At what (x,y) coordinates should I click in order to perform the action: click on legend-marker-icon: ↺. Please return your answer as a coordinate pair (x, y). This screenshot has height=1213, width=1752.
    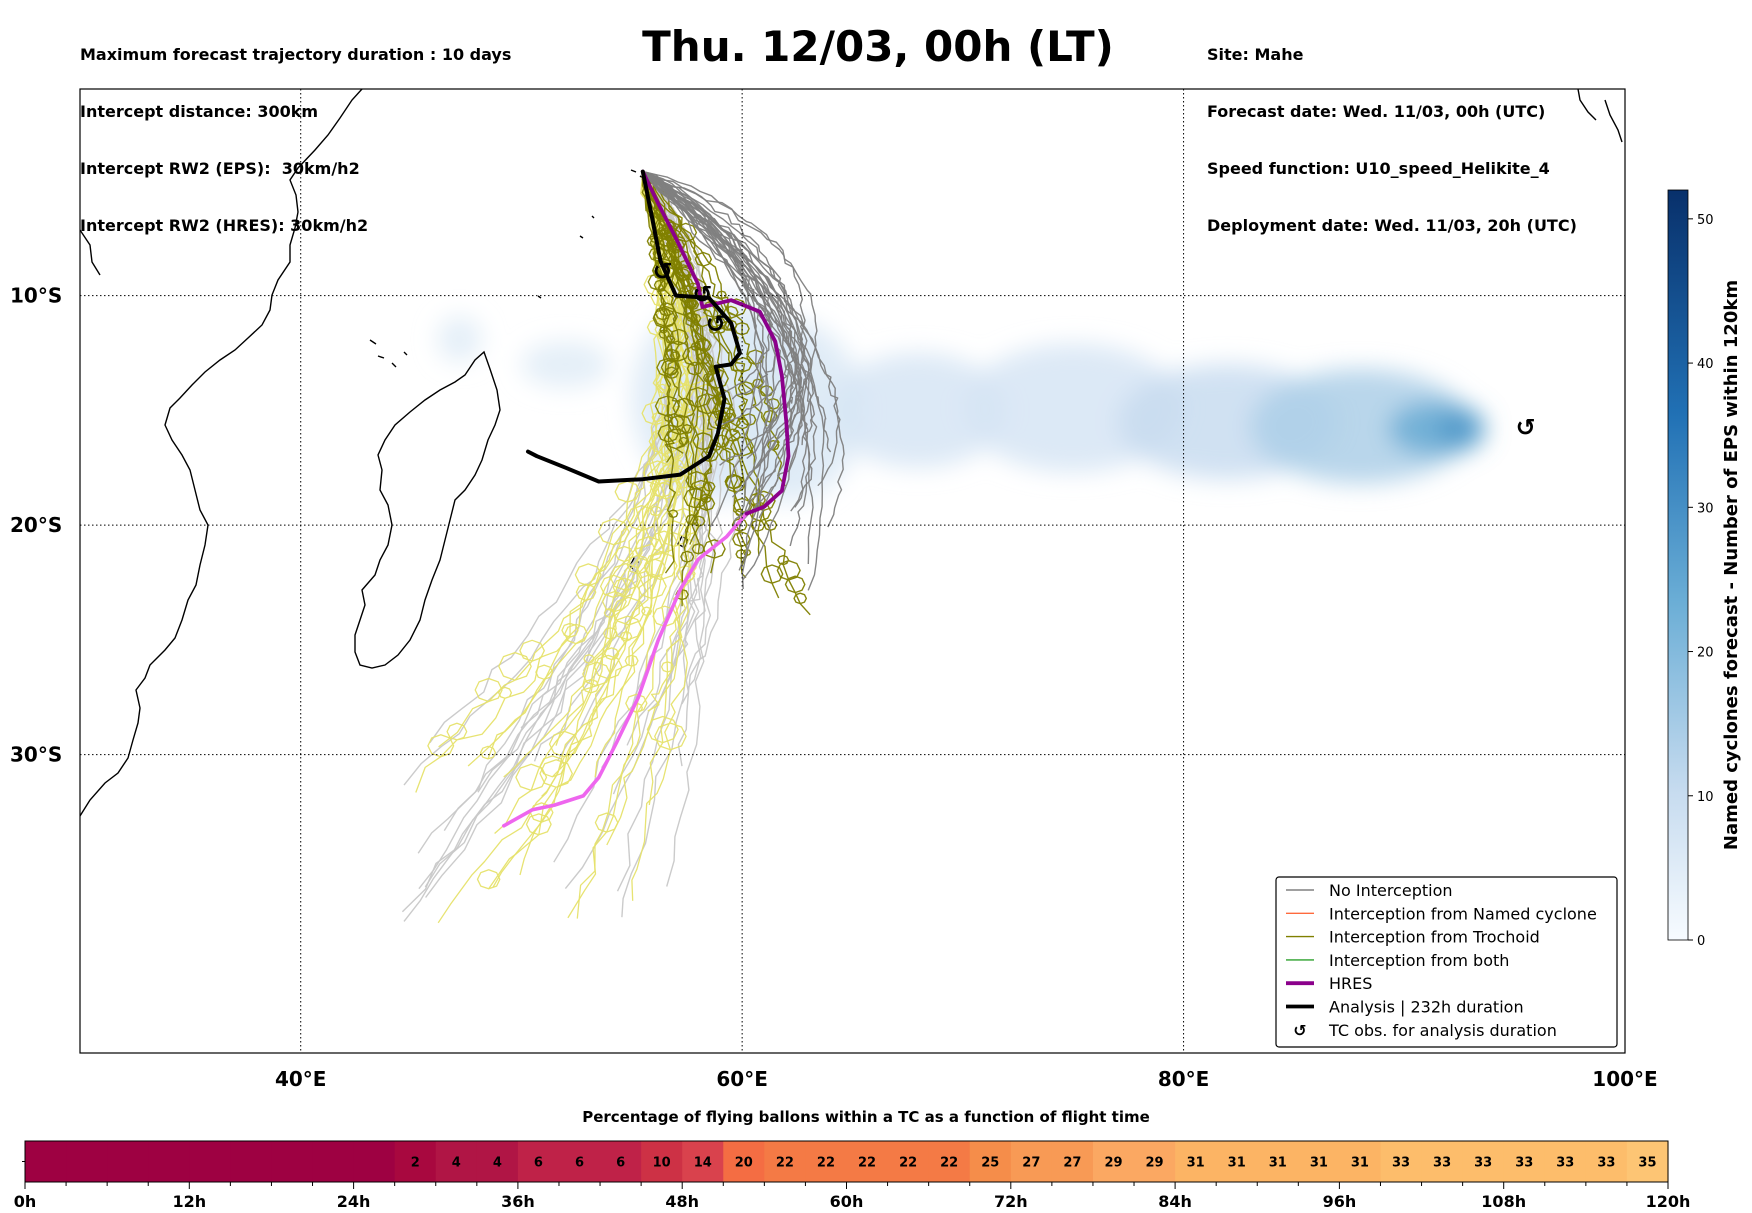
    Looking at the image, I should click on (1299, 1030).